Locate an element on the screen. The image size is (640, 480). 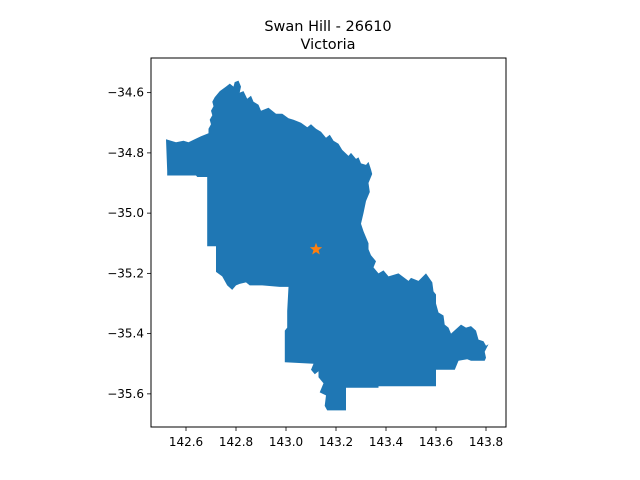
y-tick-label: −35.0 is located at coordinates (125, 213).